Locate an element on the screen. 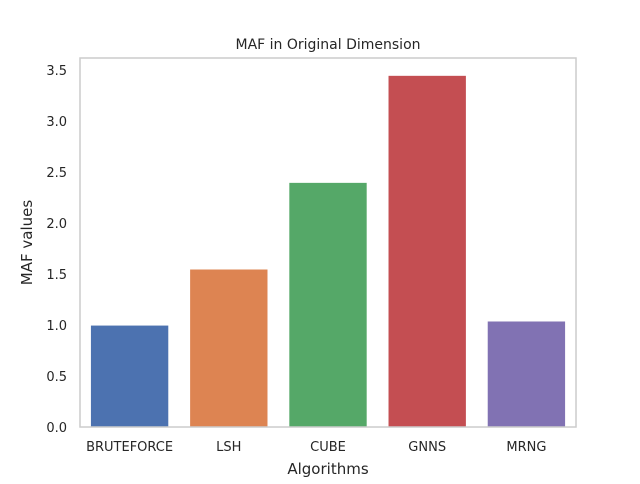 This screenshot has width=640, height=484. y-tick-label-1-5: 1.5 is located at coordinates (56, 275).